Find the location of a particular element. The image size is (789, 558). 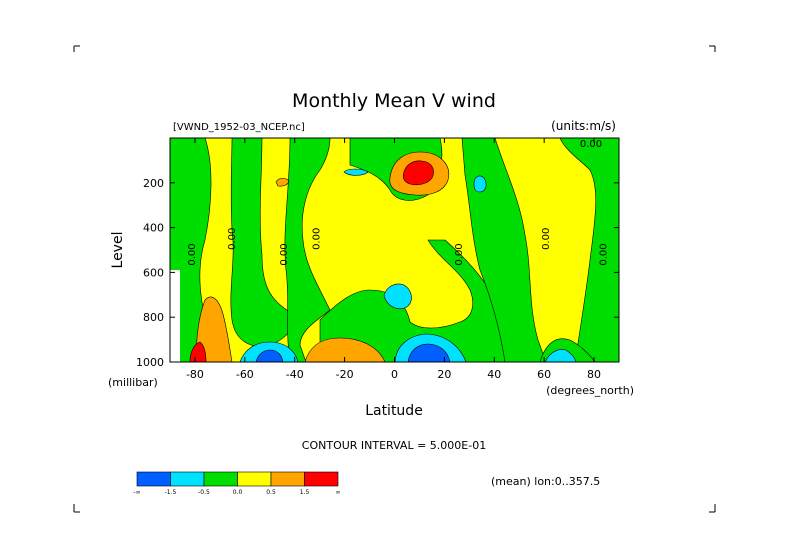

region-subtropical-surface-orange is located at coordinates (345, 349).